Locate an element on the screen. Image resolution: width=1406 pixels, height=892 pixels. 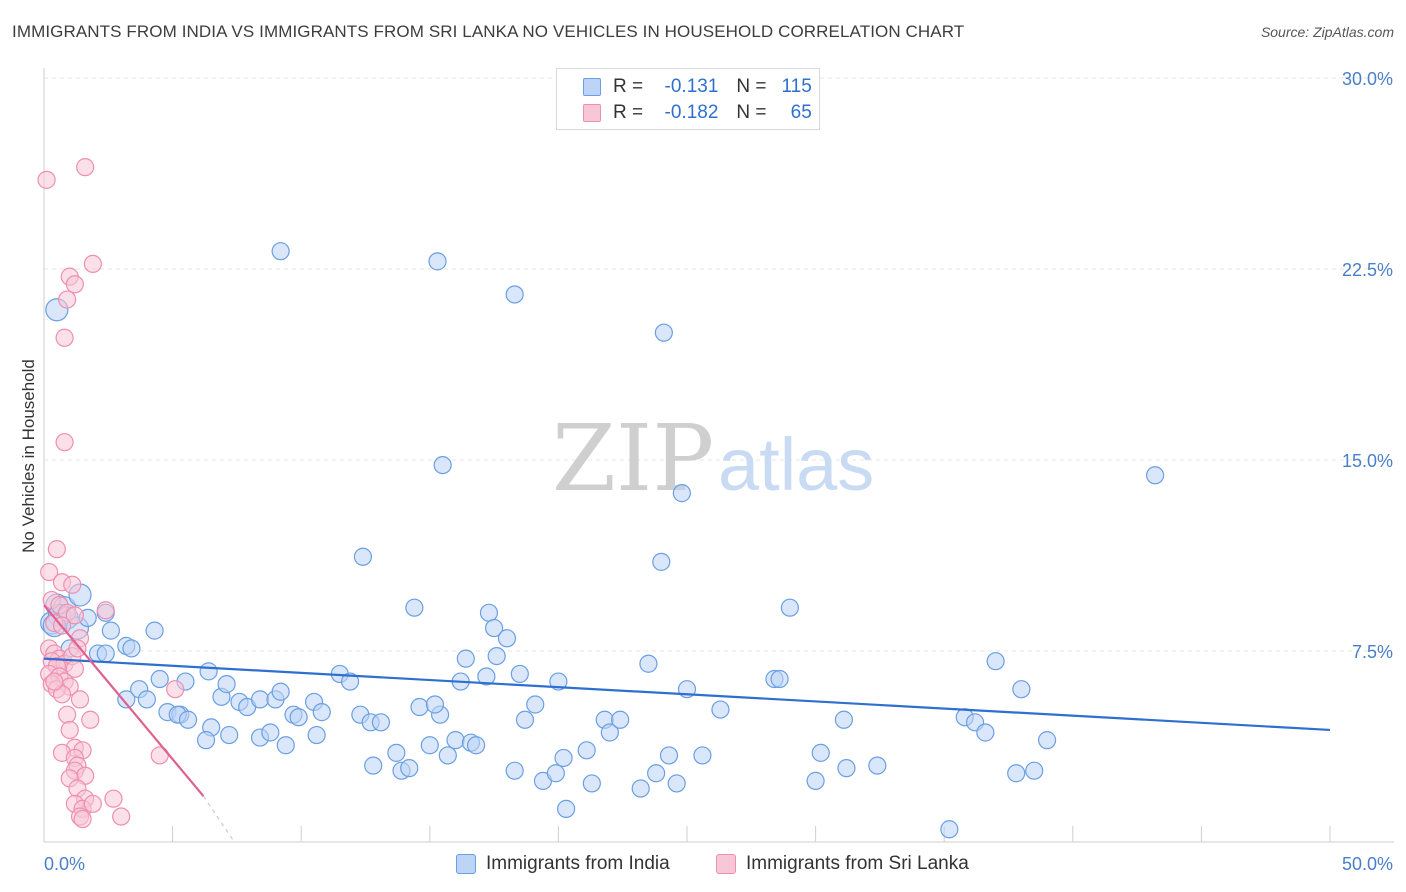
bottom-sri-lanka-label: Immigrants from Sri Lanka is located at coordinates (857, 863).